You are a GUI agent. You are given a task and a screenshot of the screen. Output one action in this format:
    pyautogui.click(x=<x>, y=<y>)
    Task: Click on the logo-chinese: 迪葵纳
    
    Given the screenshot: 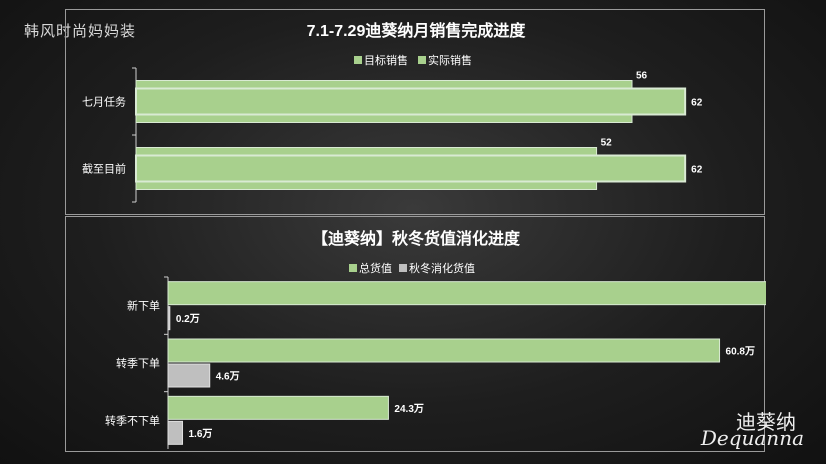 What is the action you would take?
    pyautogui.click(x=766, y=422)
    